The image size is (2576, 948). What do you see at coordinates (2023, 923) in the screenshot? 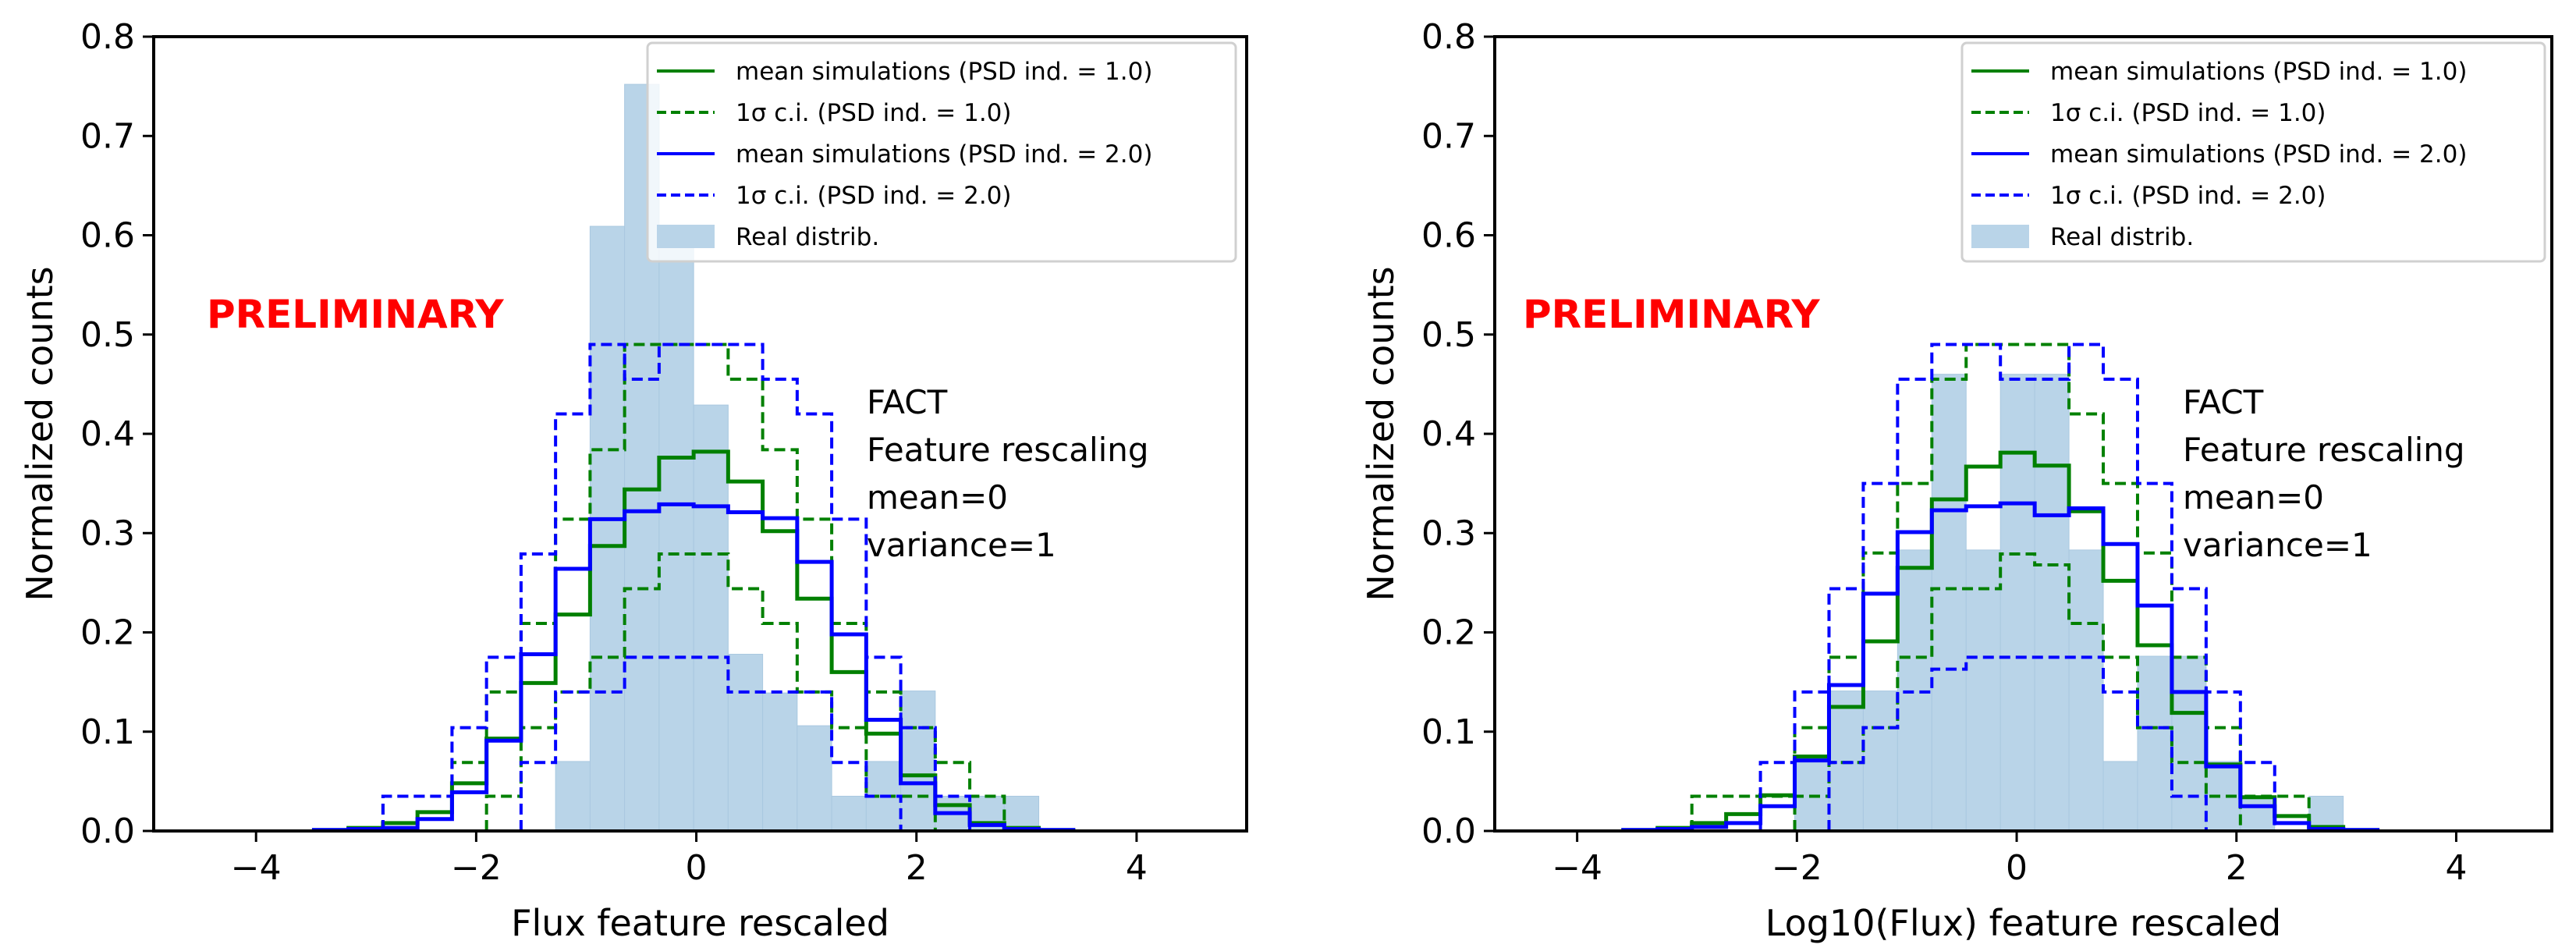
I see `x-axis-label: Log10(Flux) feature rescaled` at bounding box center [2023, 923].